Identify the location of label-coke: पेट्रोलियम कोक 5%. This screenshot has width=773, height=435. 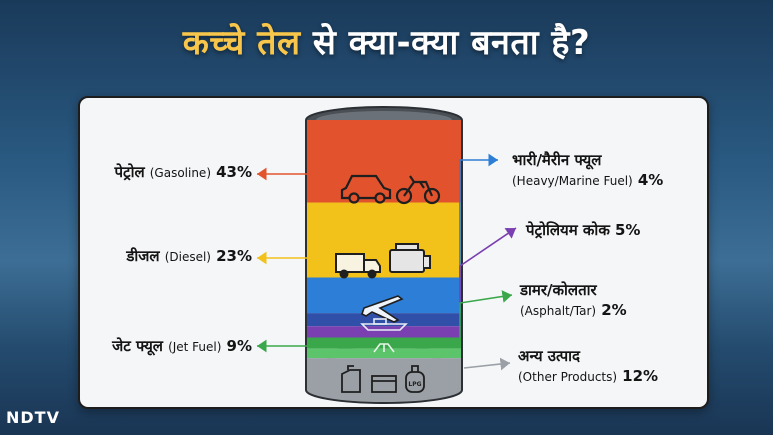
(583, 230).